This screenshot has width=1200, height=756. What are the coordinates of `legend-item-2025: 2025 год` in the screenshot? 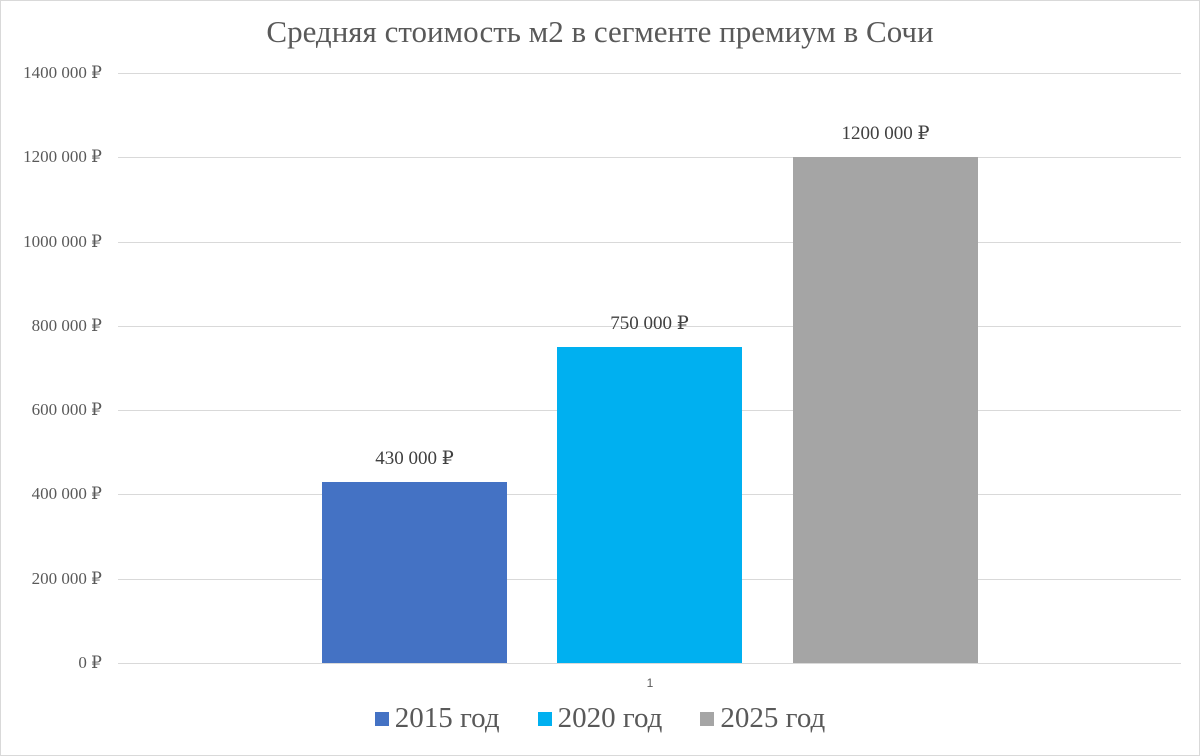 It's located at (762, 718).